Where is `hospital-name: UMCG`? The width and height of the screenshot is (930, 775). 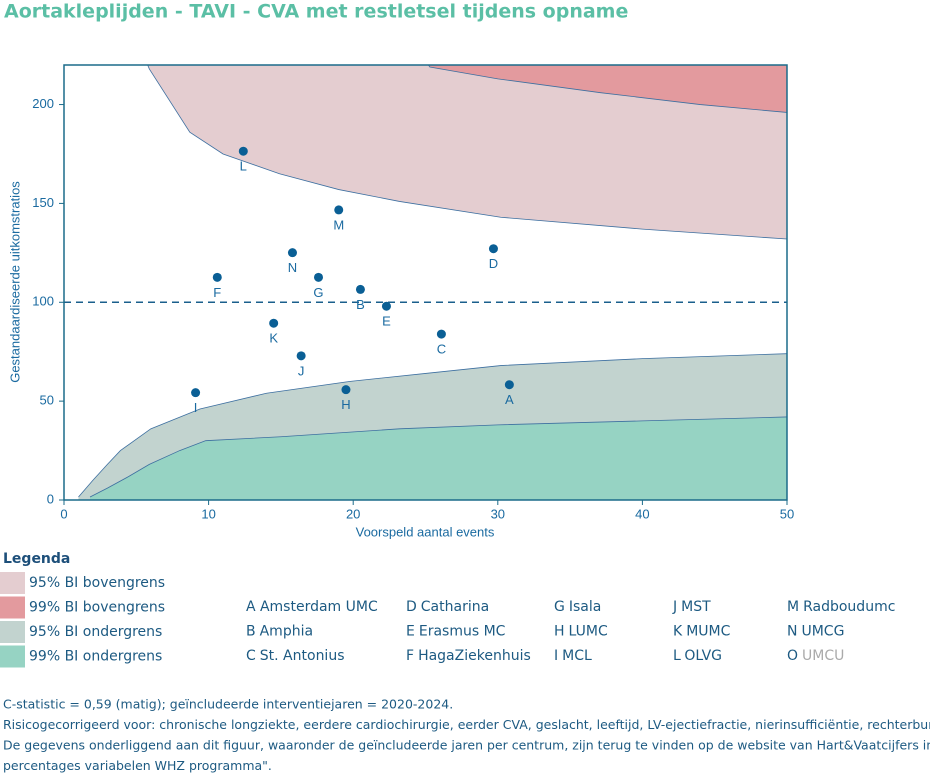 hospital-name: UMCG is located at coordinates (822, 632).